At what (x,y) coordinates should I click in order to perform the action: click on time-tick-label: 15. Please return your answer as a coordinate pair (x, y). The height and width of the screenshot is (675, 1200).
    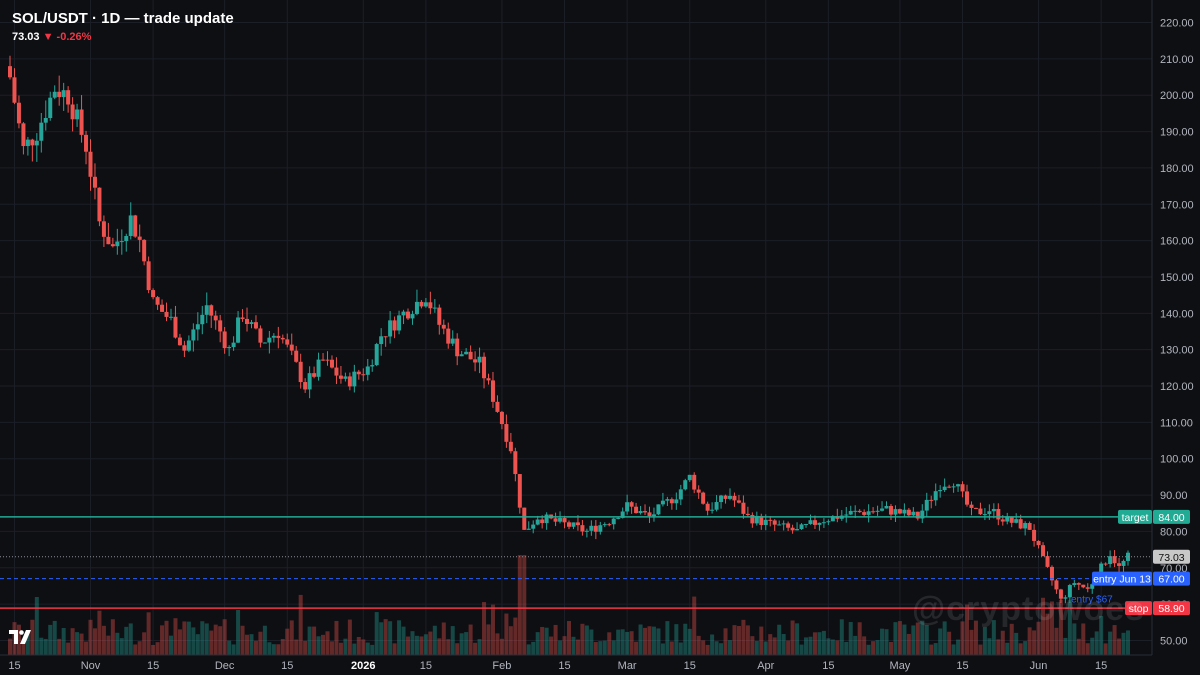
    Looking at the image, I should click on (14, 666).